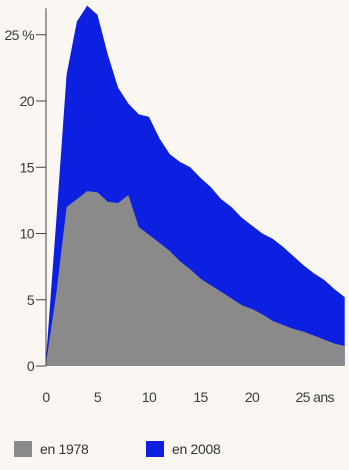  I want to click on legend: en 1978 en 2008, so click(174, 455).